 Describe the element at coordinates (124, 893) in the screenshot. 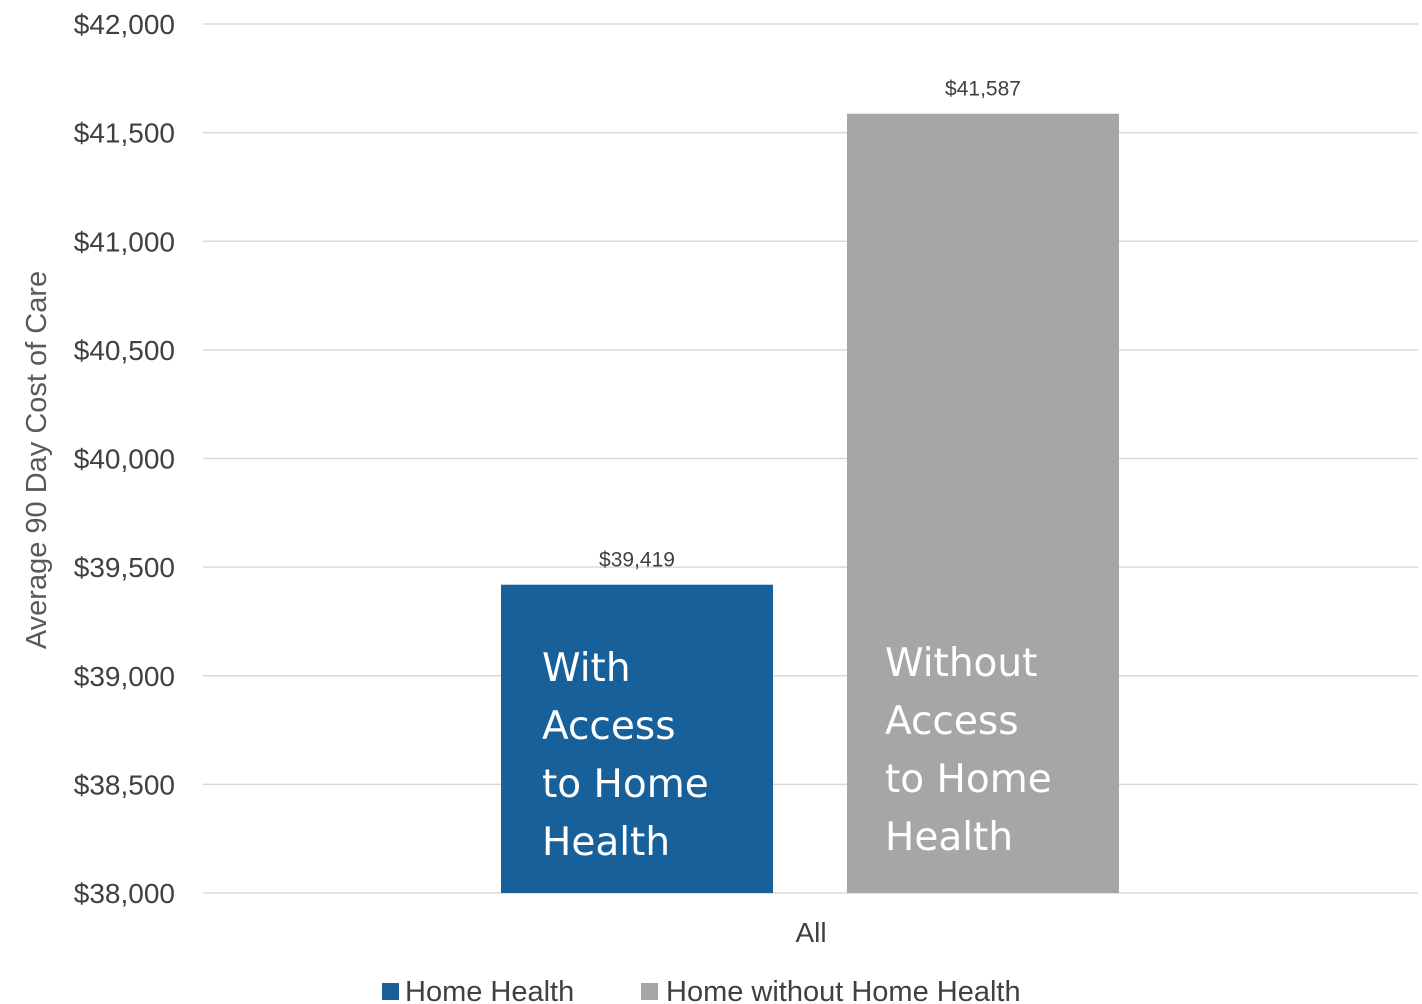

I see `y-tick-label: $38,000` at that location.